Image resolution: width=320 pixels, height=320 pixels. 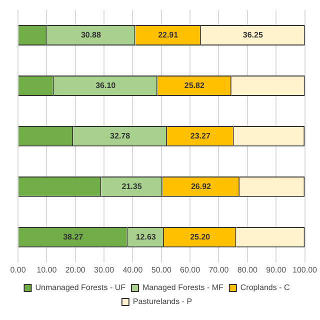 What do you see at coordinates (200, 135) in the screenshot?
I see `data-label: 23.27` at bounding box center [200, 135].